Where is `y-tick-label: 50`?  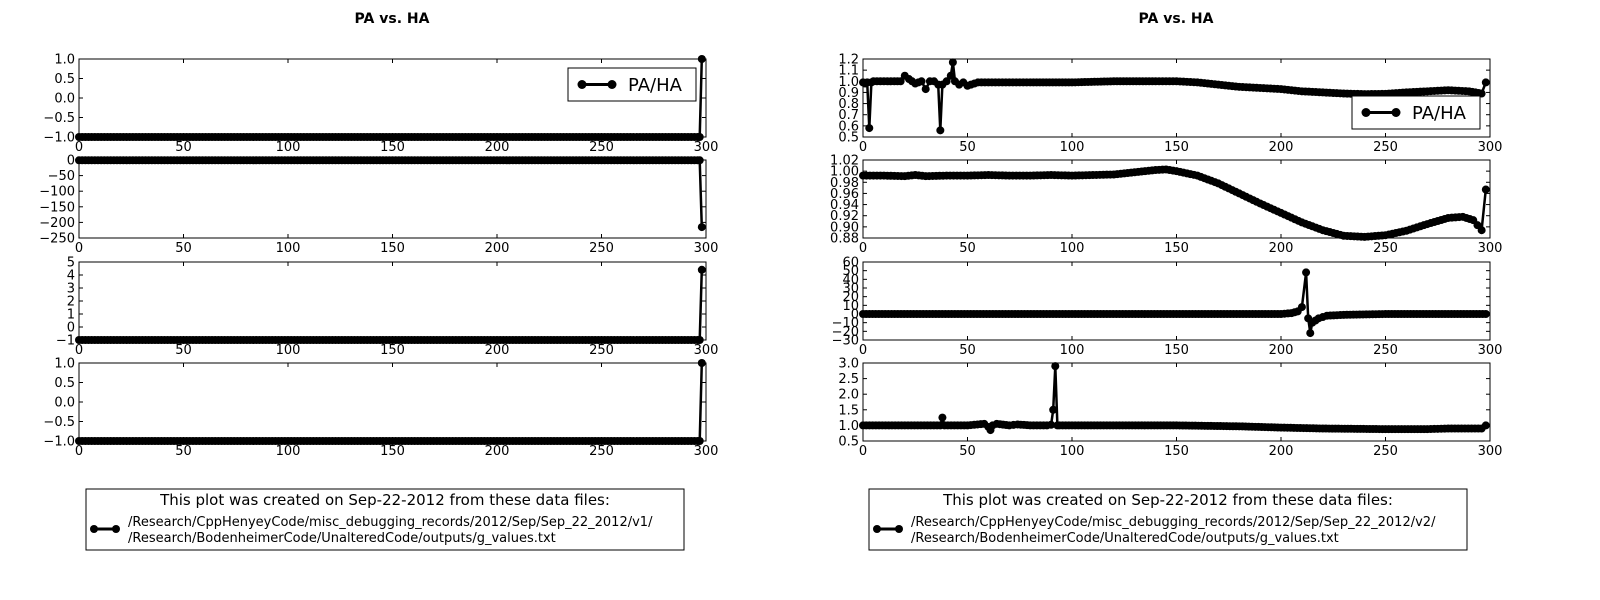 y-tick-label: 50 is located at coordinates (850, 271).